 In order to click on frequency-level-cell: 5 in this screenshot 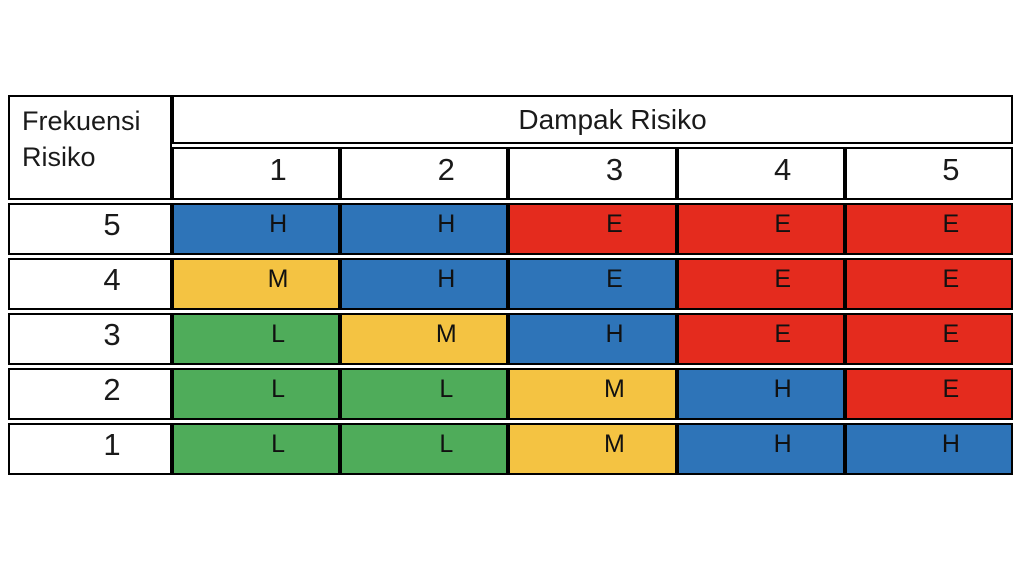, I will do `click(90, 229)`.